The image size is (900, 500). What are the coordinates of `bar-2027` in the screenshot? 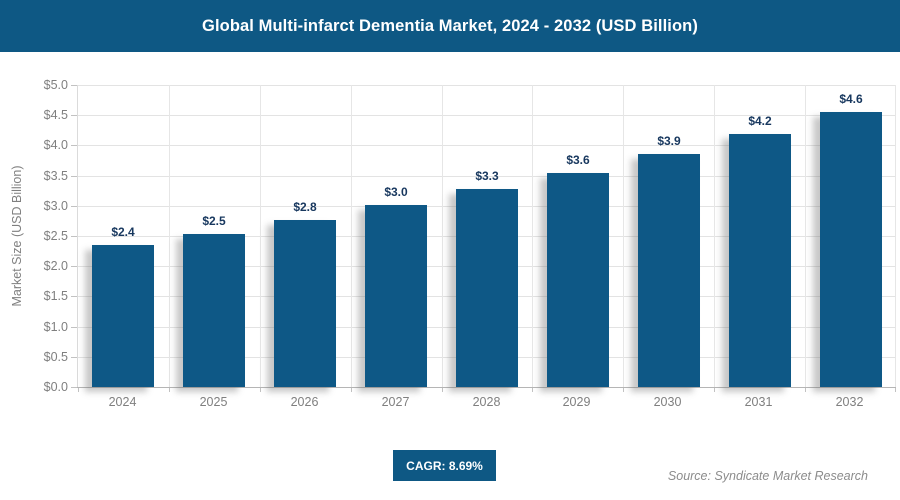 It's located at (396, 296).